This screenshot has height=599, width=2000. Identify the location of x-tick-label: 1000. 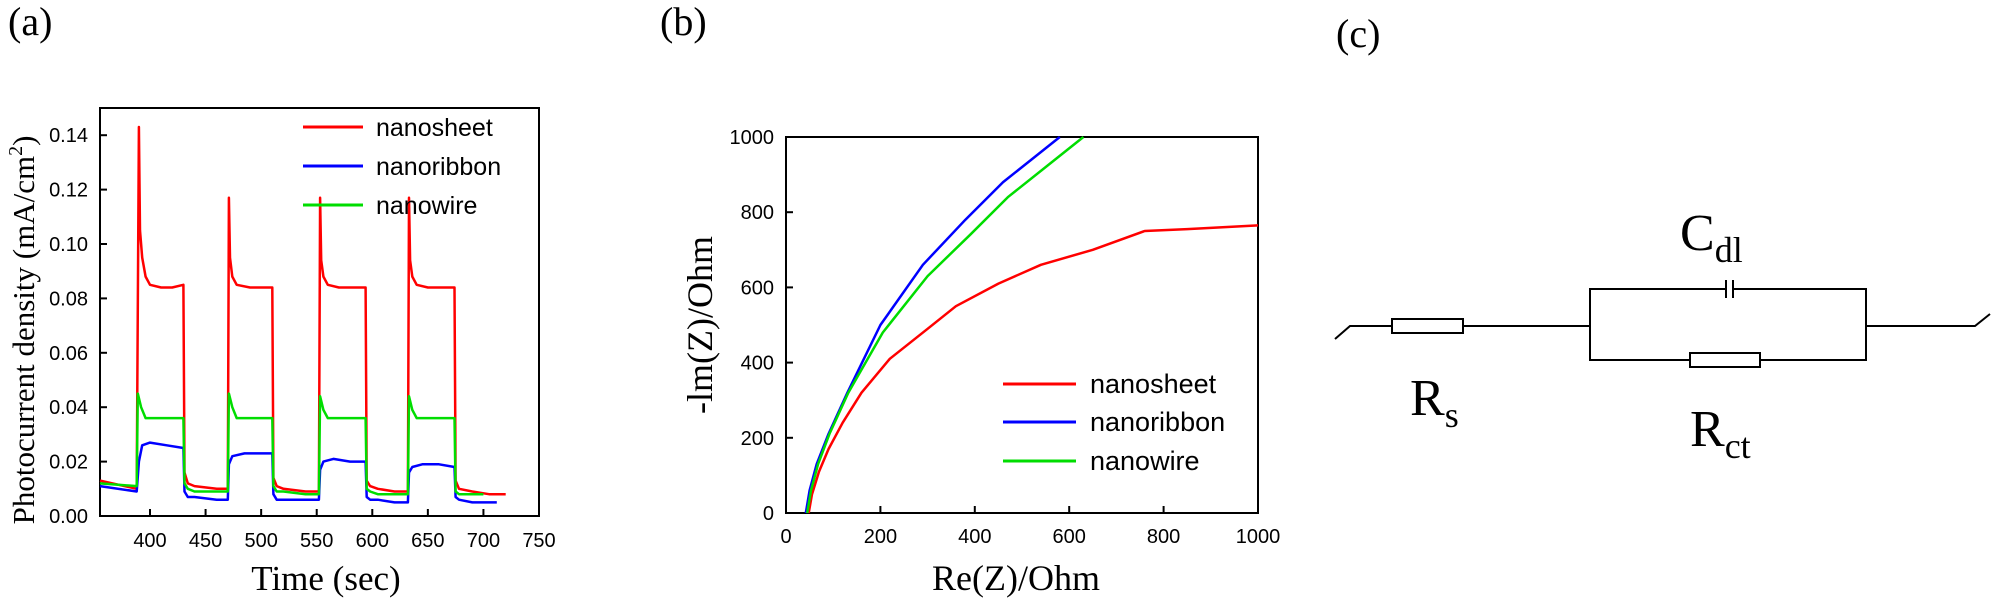
(1258, 537).